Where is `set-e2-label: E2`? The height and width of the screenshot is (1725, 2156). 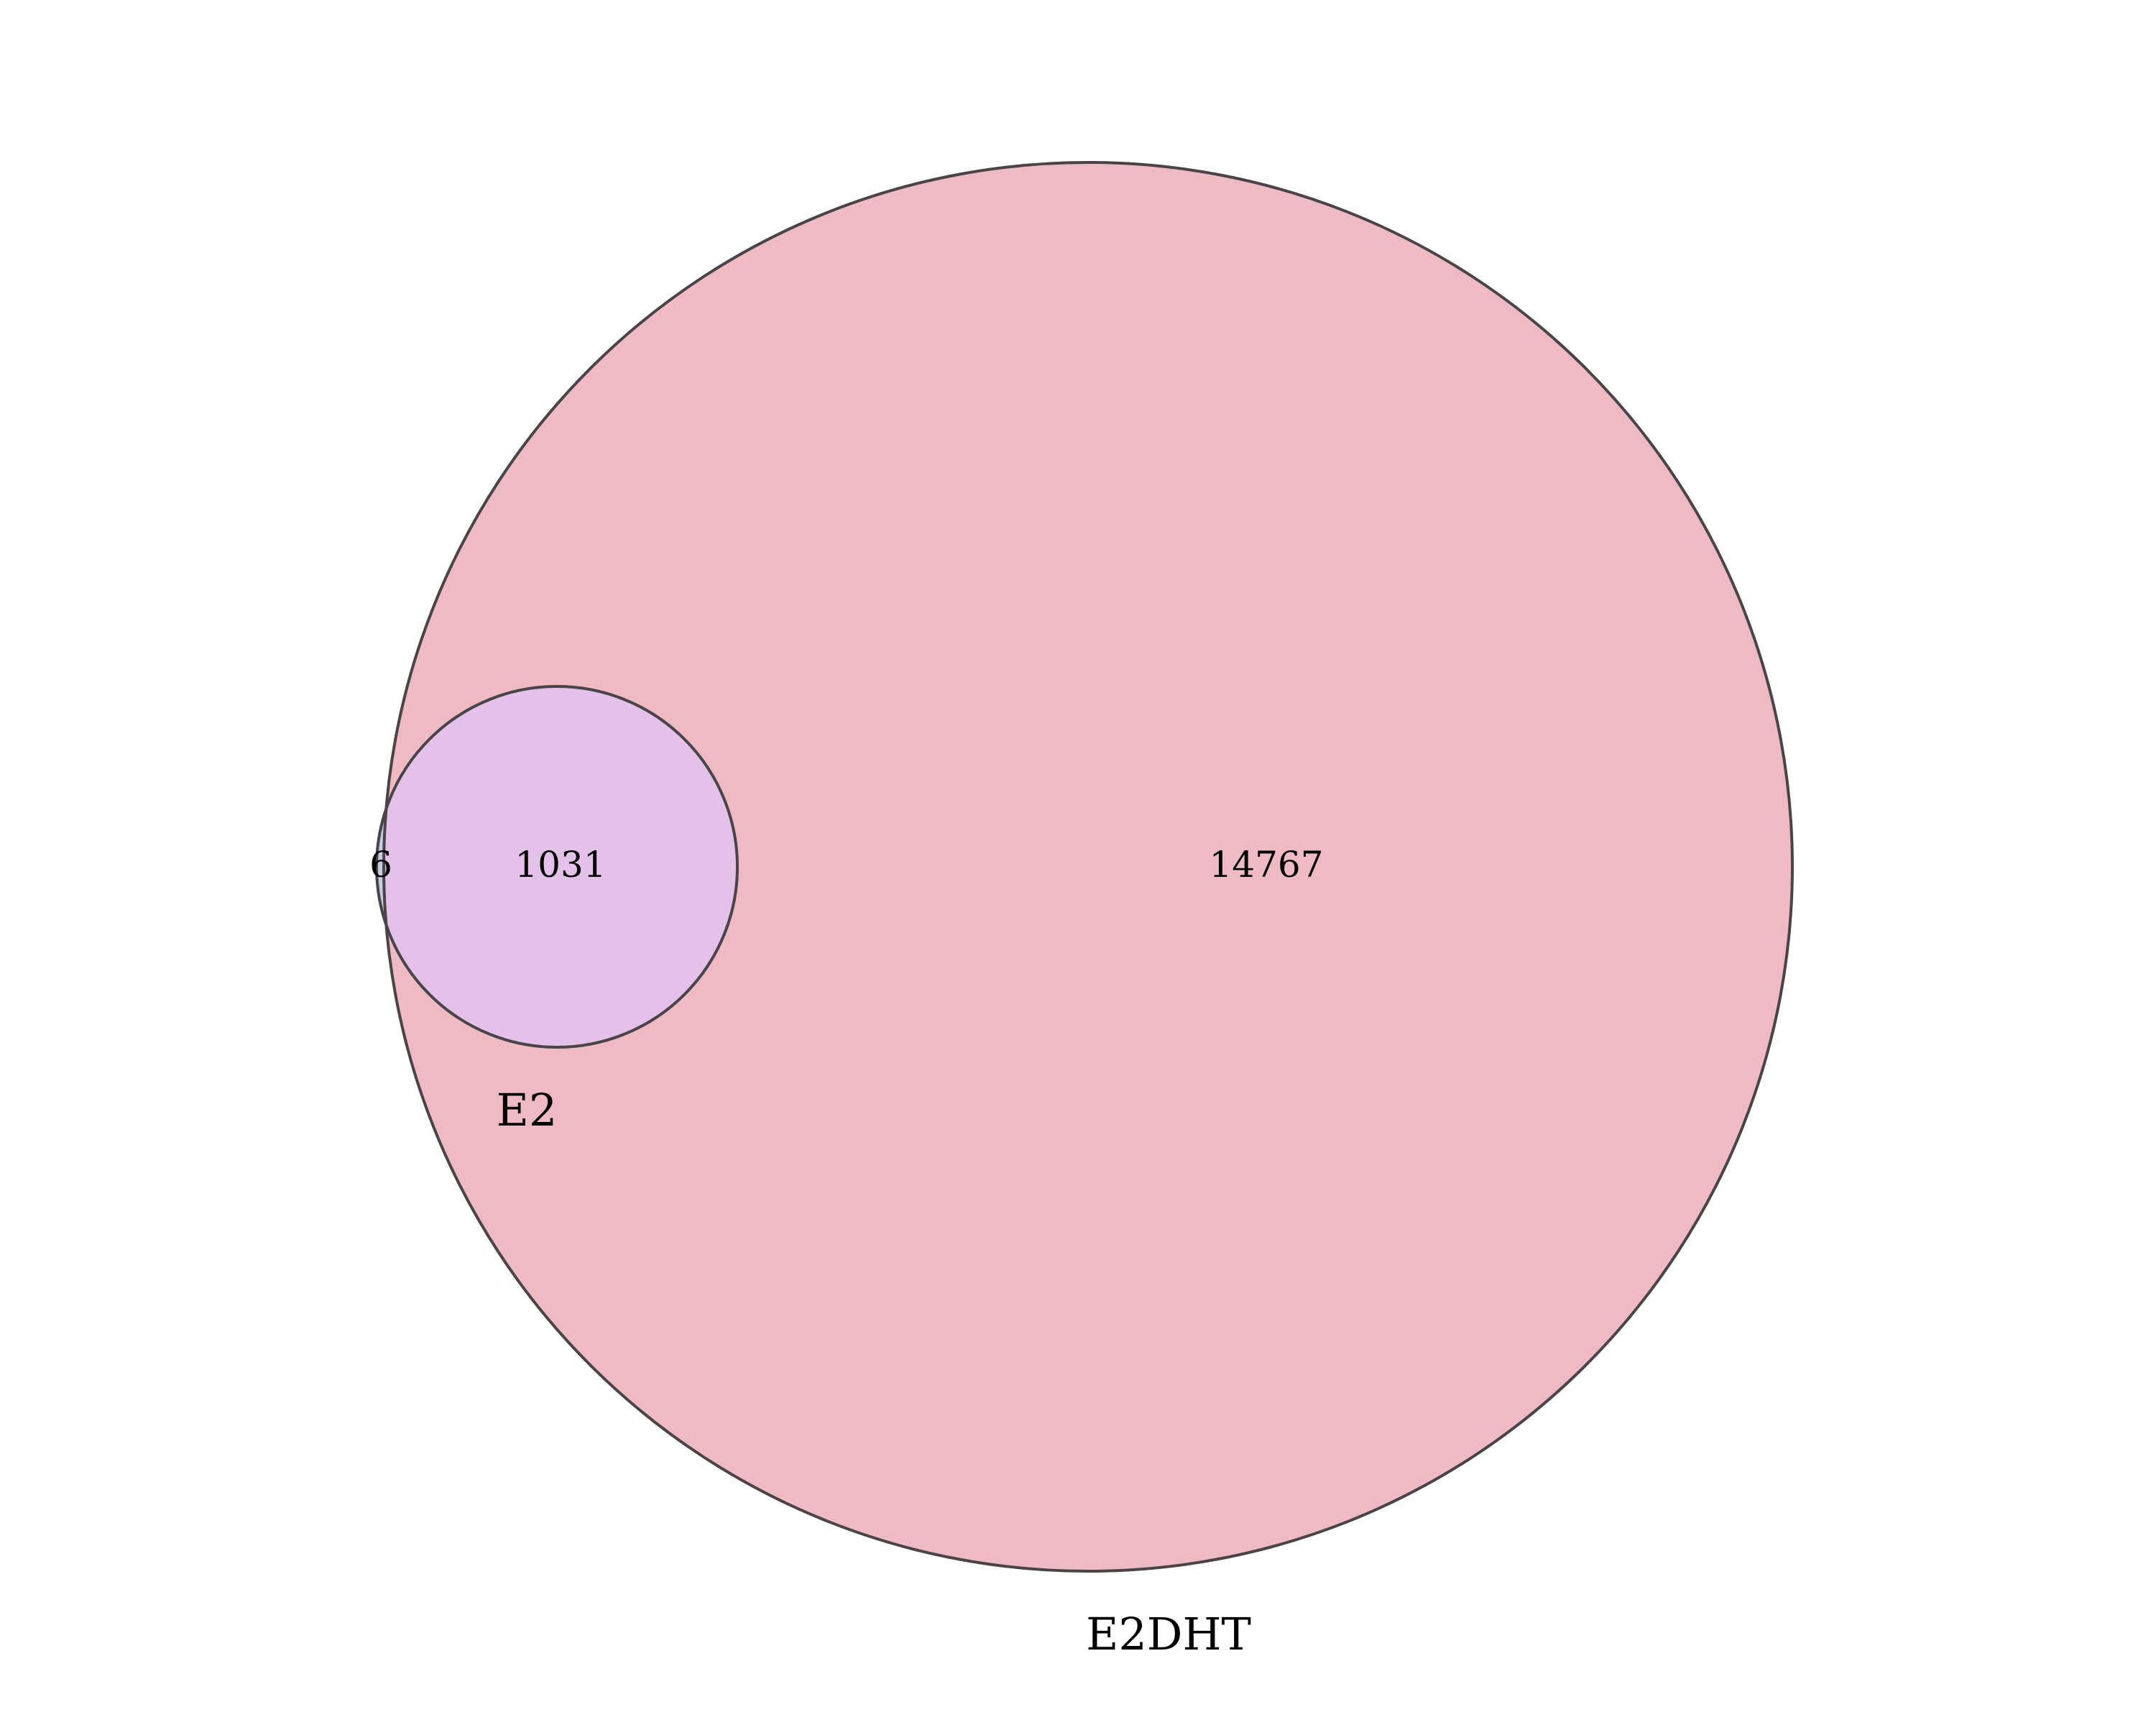
set-e2-label: E2 is located at coordinates (527, 1110).